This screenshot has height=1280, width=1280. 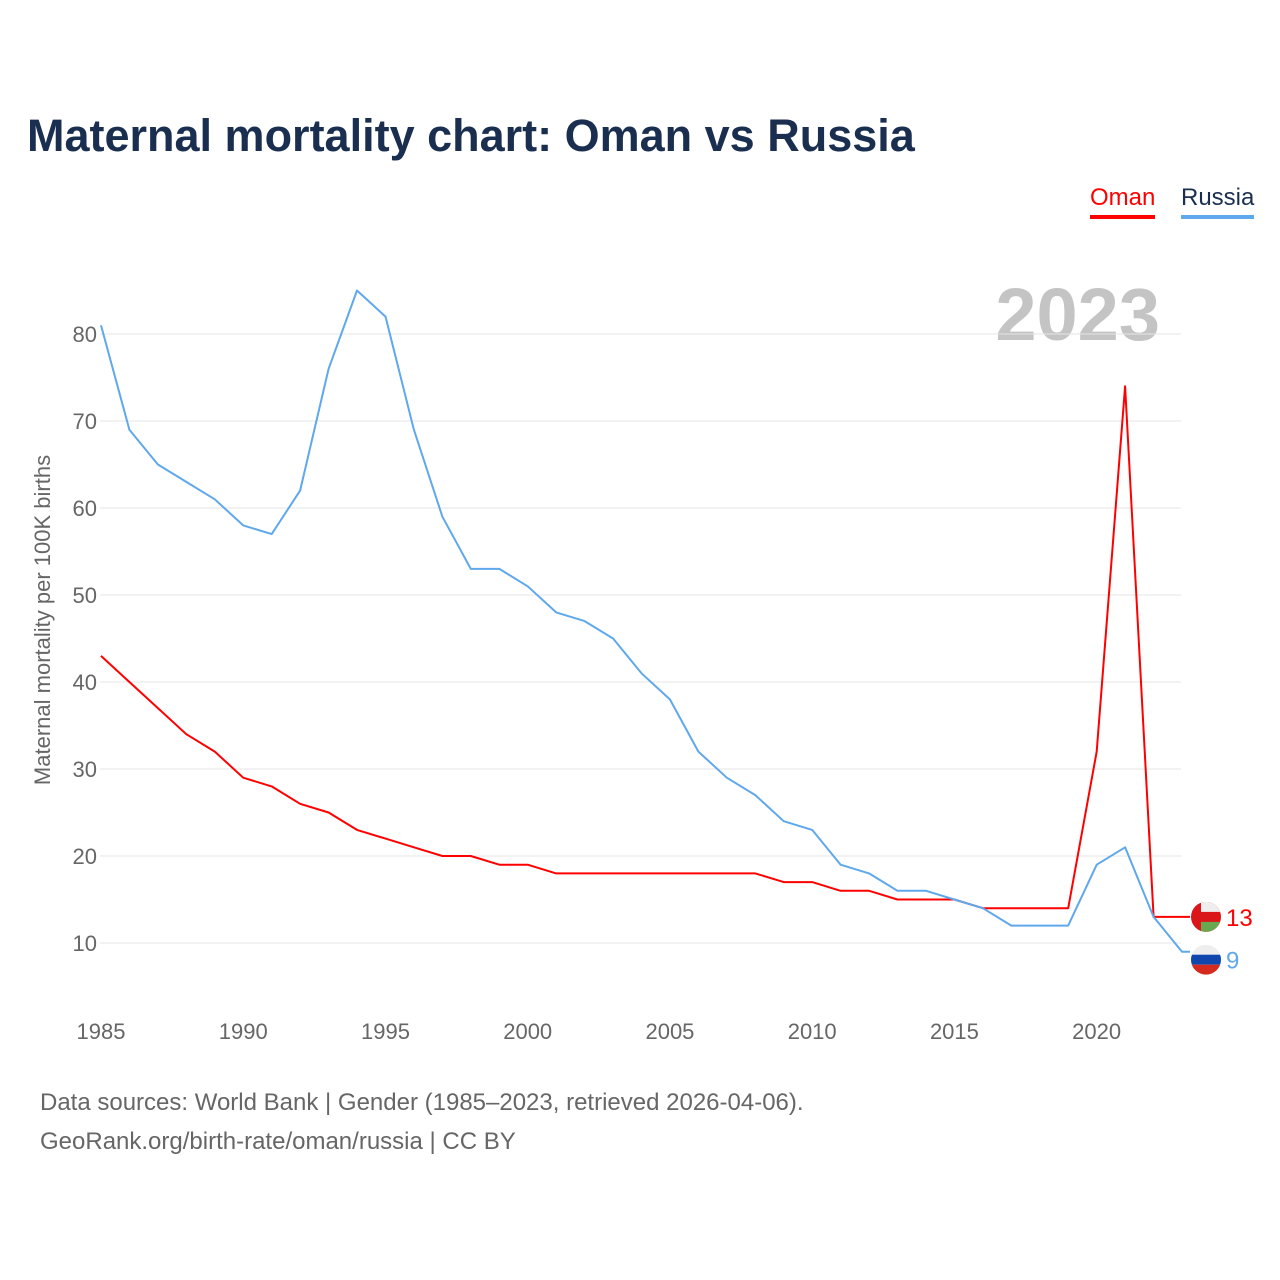 I want to click on x-tick-label: 1995, so click(x=385, y=1031).